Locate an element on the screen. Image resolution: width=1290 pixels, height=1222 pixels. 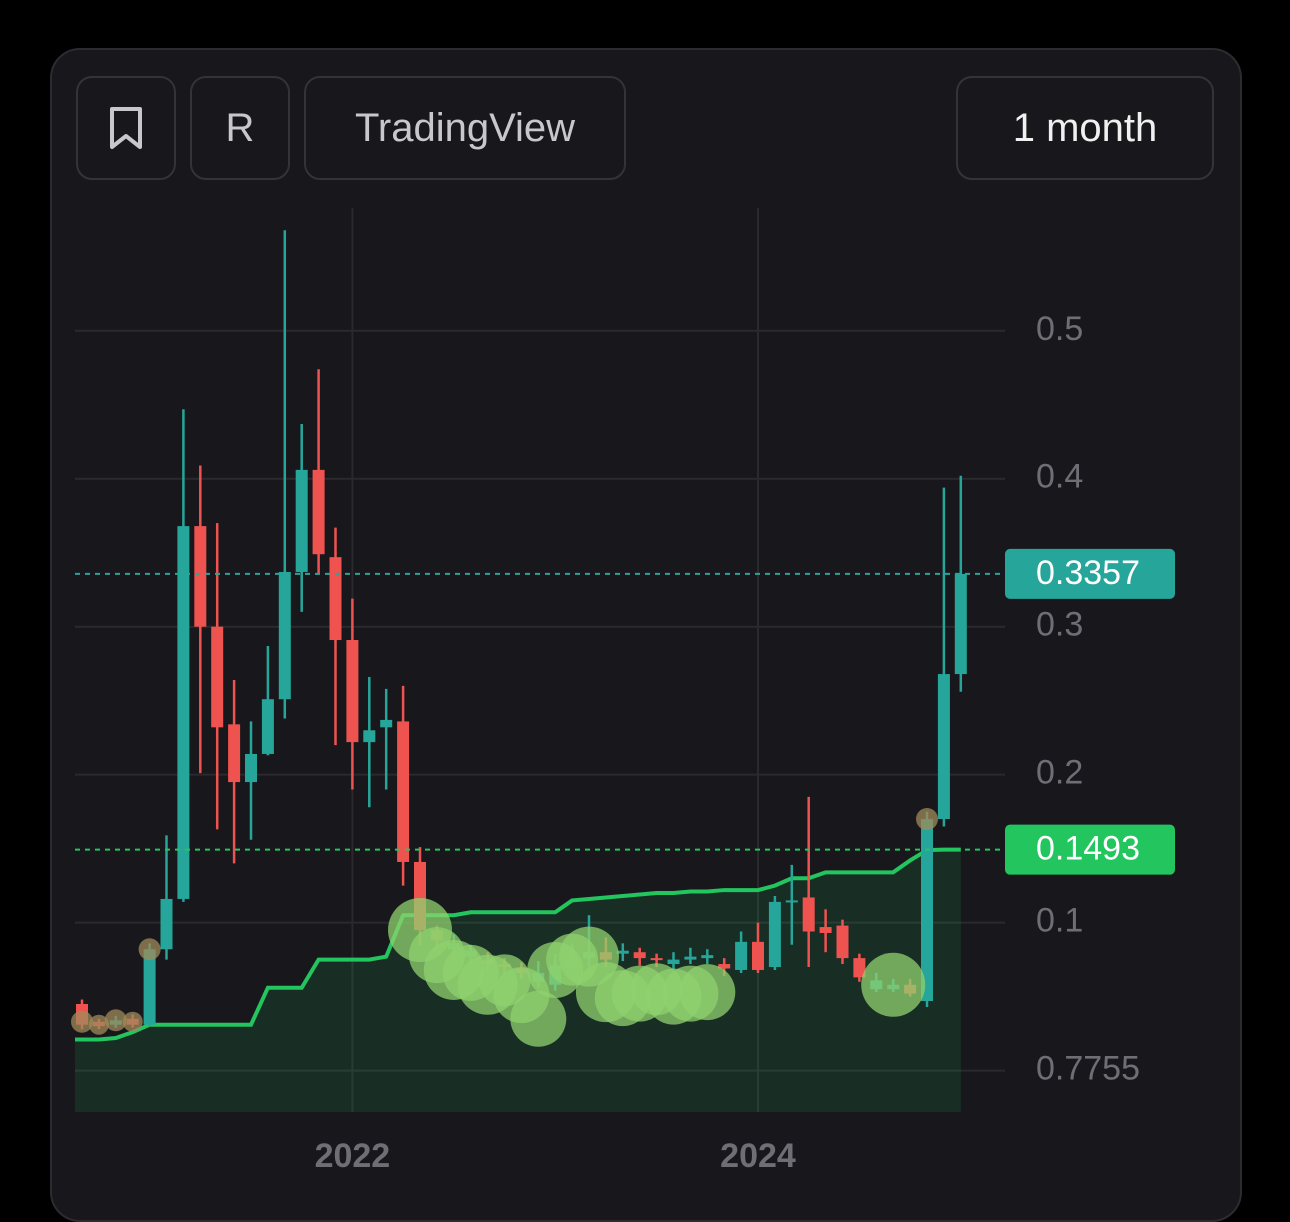
price-label: 0.1493 is located at coordinates (1088, 849).